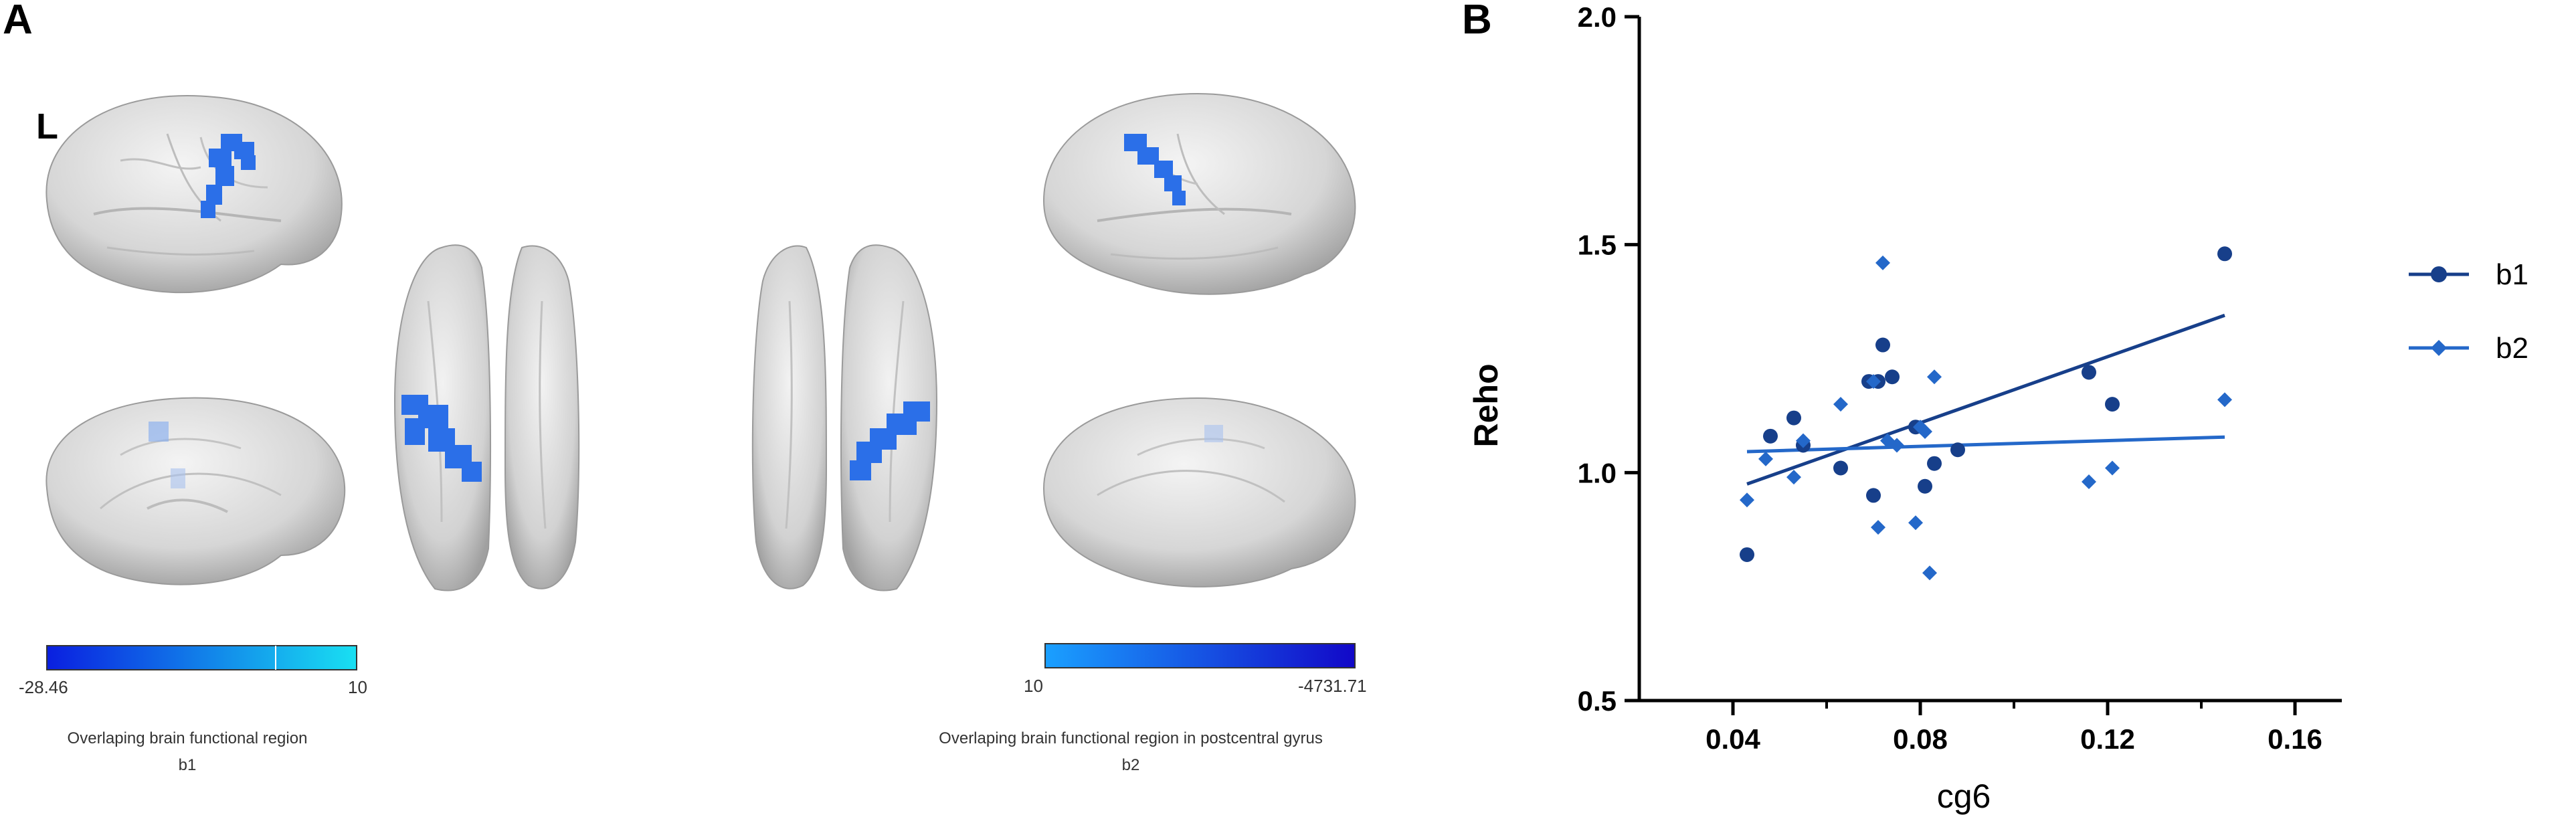  What do you see at coordinates (2512, 275) in the screenshot?
I see `legend-label-b1: b1` at bounding box center [2512, 275].